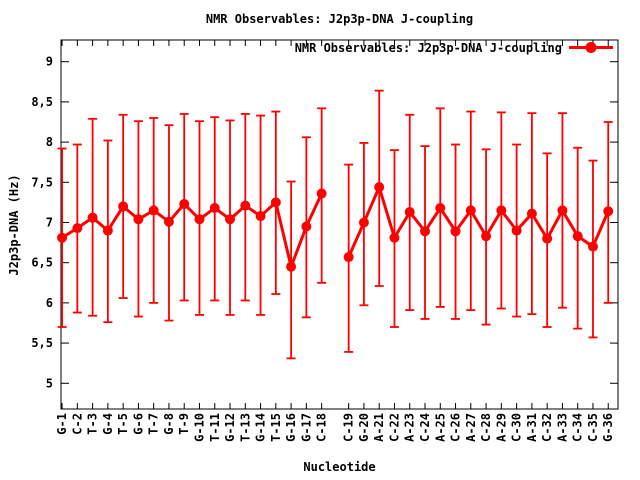 The height and width of the screenshot is (480, 640). I want to click on legend-key-sample, so click(591, 47).